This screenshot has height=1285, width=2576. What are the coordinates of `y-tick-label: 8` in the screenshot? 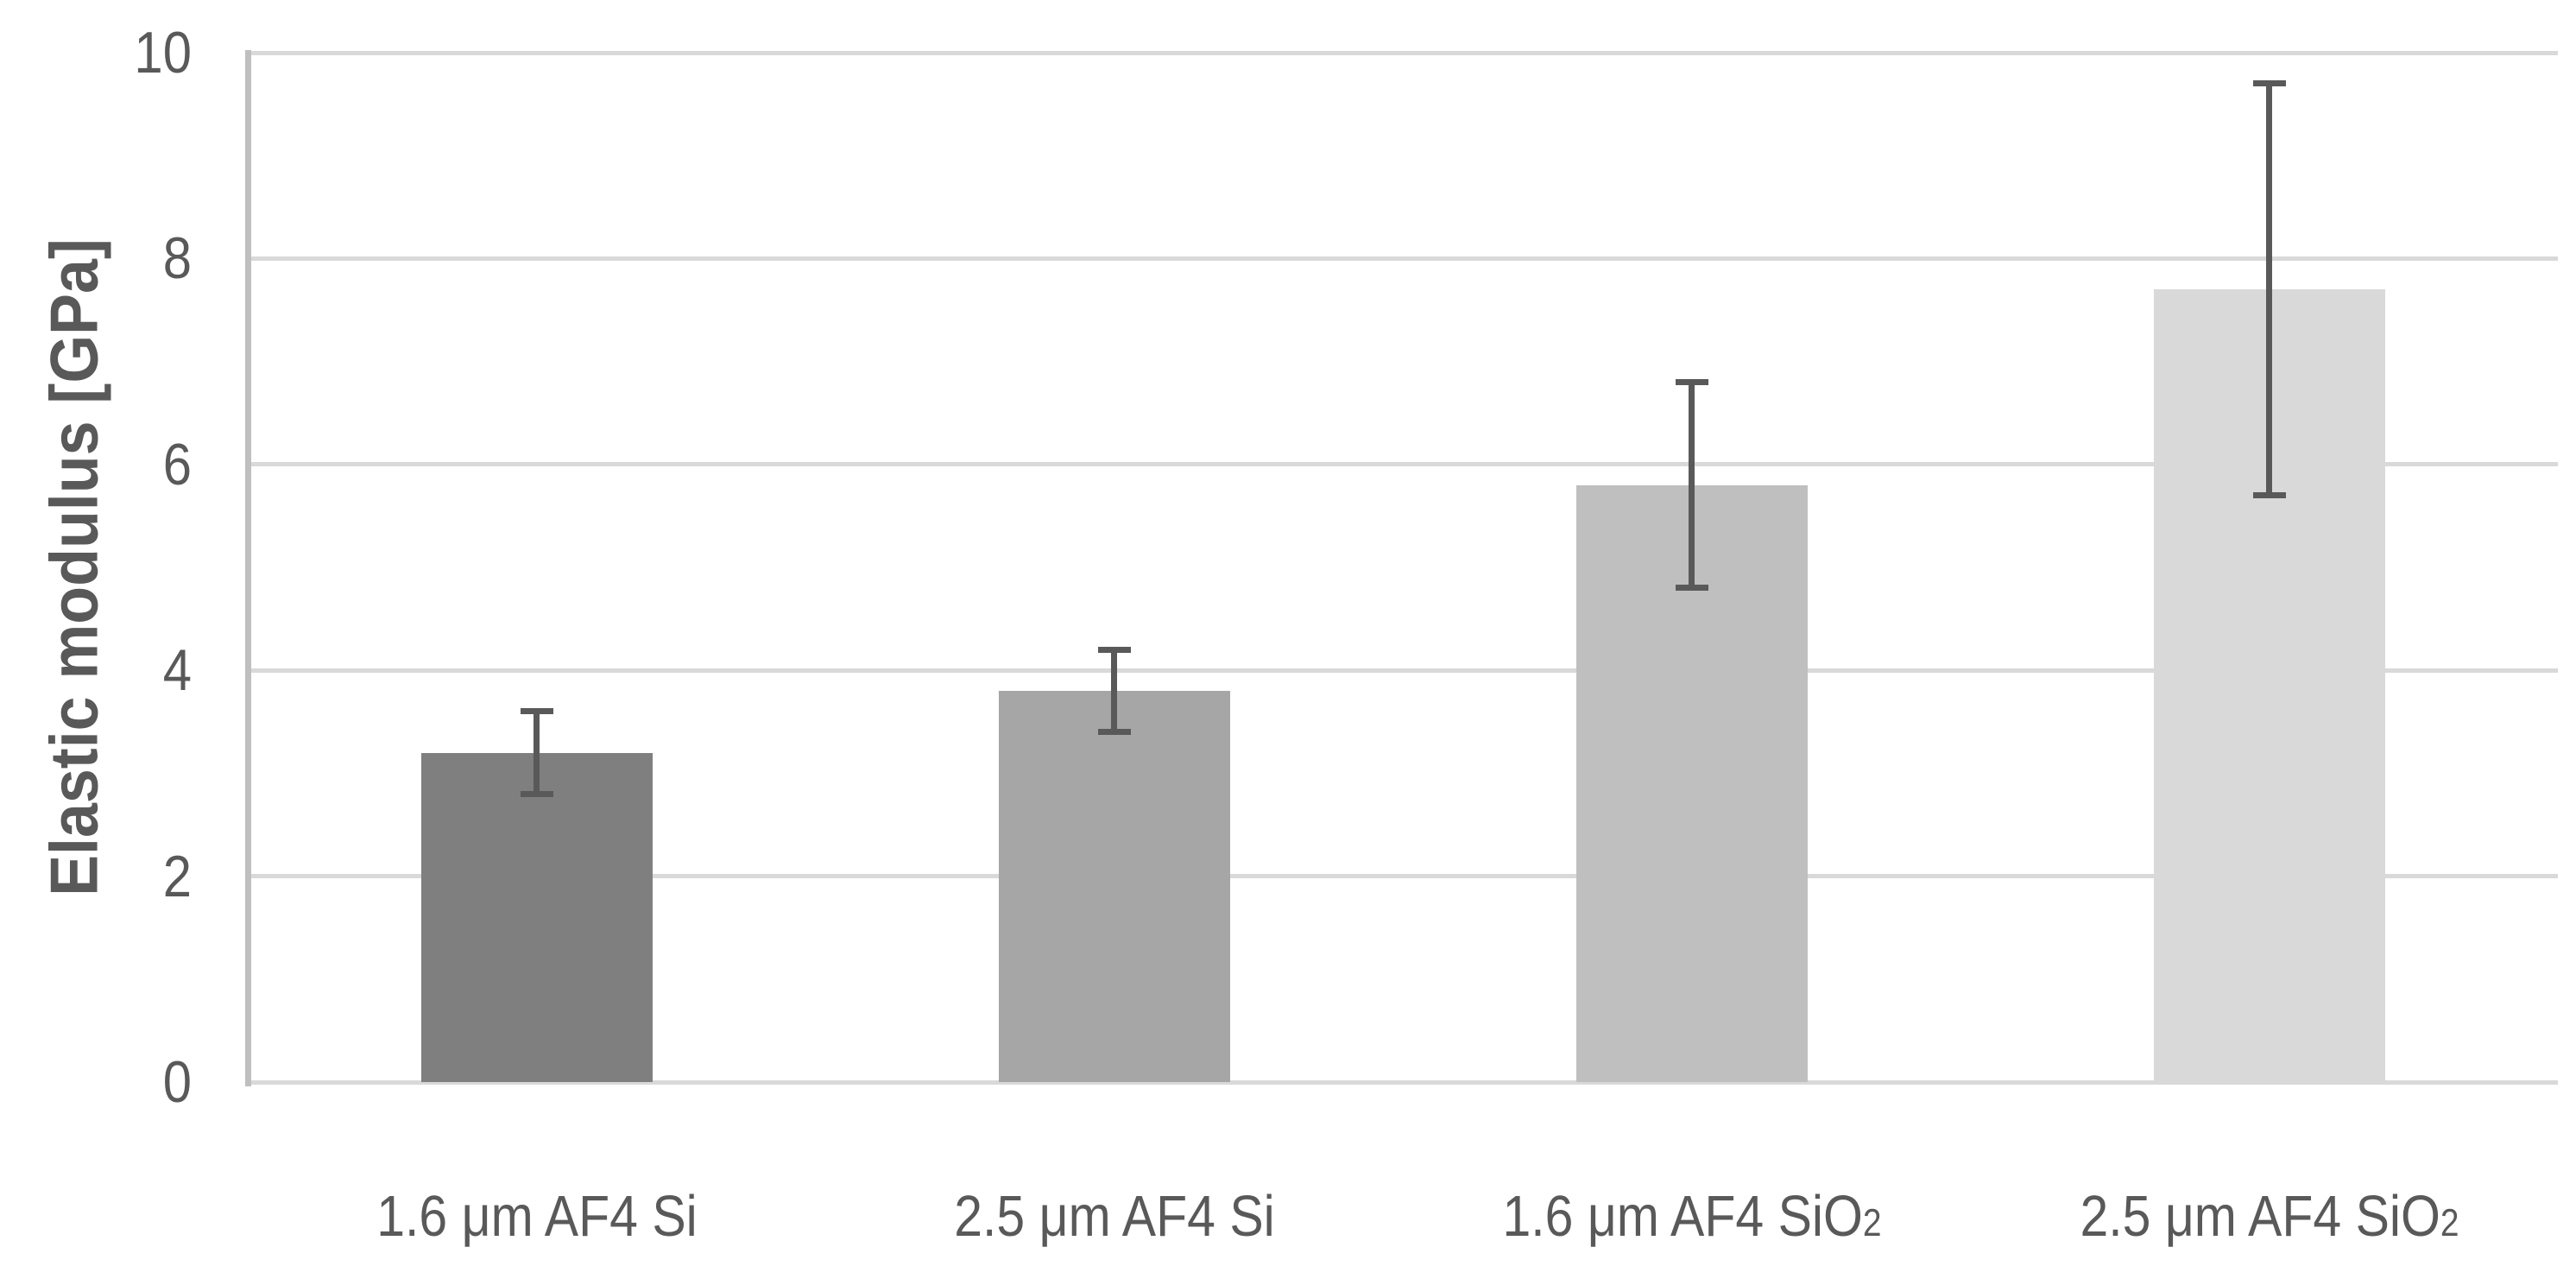 It's located at (177, 258).